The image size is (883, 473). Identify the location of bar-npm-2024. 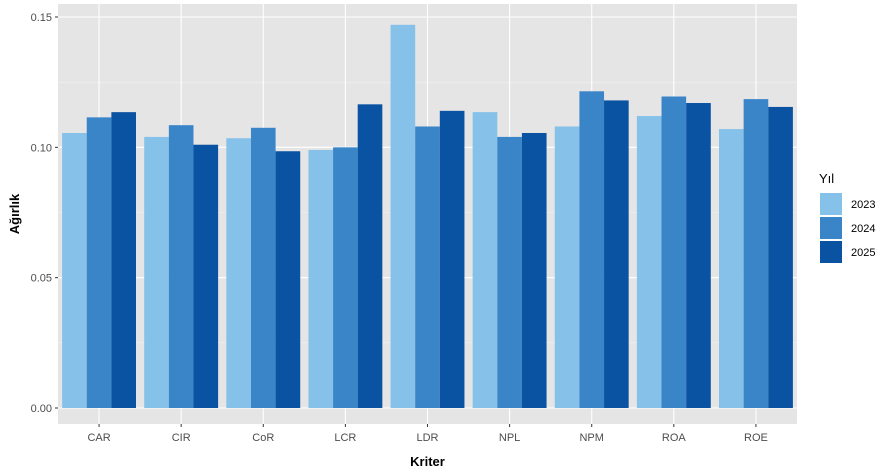
(592, 249).